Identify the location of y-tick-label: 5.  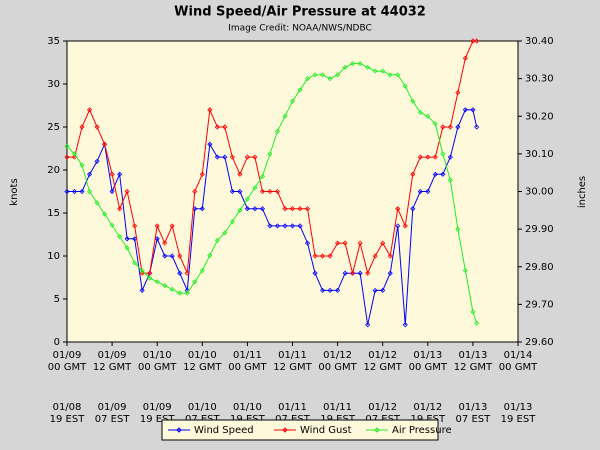
(57, 299).